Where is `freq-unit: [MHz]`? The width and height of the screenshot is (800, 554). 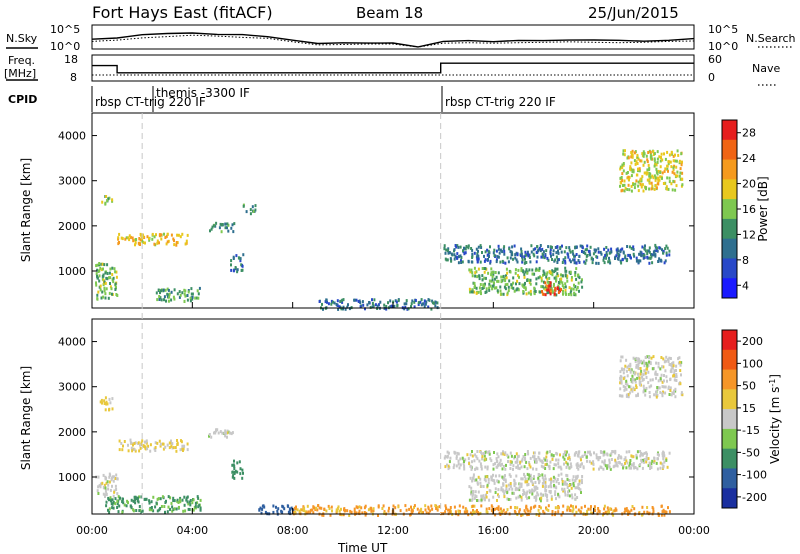 freq-unit: [MHz] is located at coordinates (20, 73).